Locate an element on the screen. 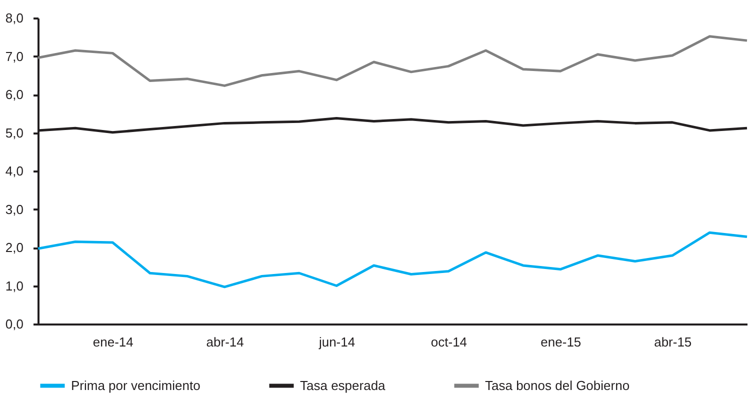 The height and width of the screenshot is (400, 755). y-tick-label: 8,0 is located at coordinates (14, 18).